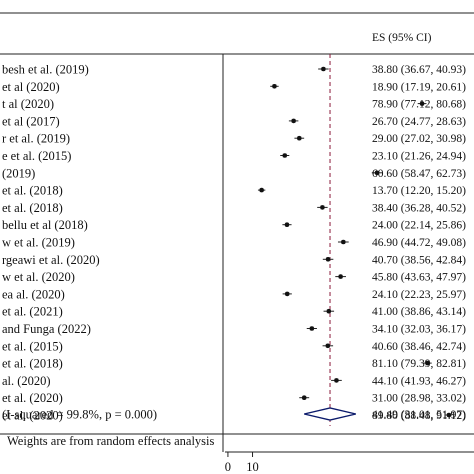  I want to click on study-es-text: 89.80 (88.48, 91.12), so click(419, 416).